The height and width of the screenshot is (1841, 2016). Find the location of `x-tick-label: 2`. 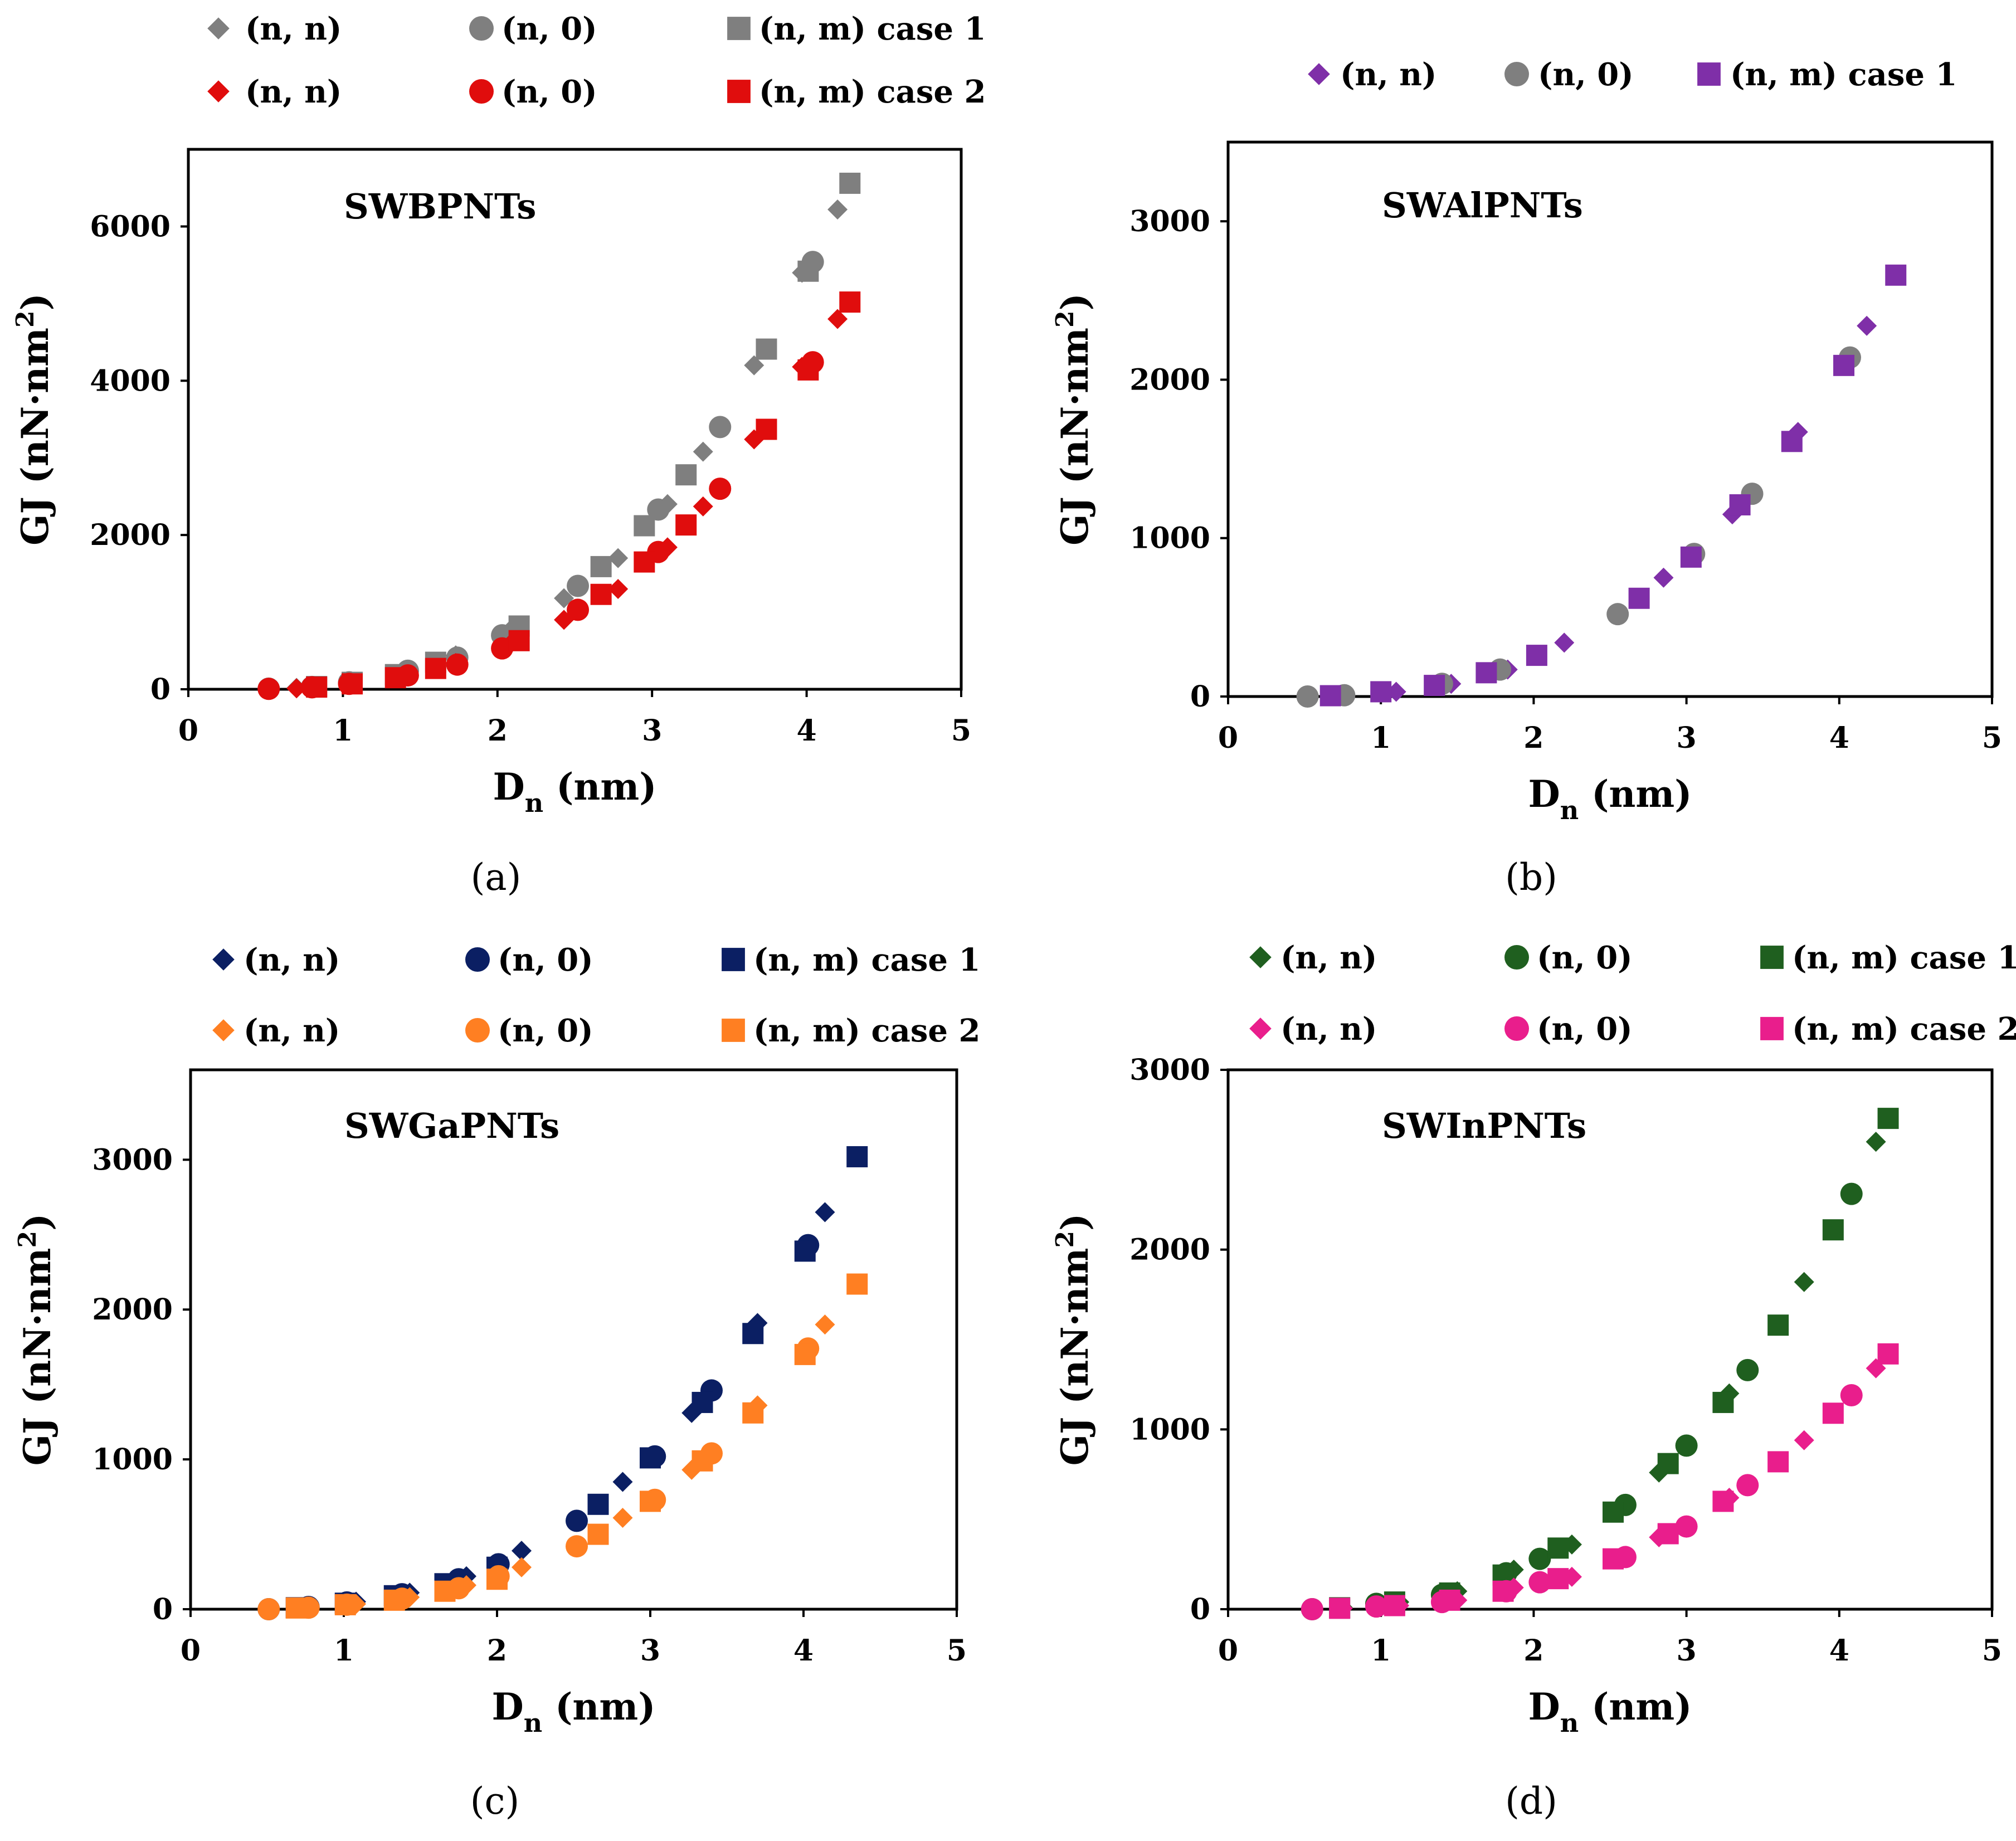

x-tick-label: 2 is located at coordinates (497, 1651).